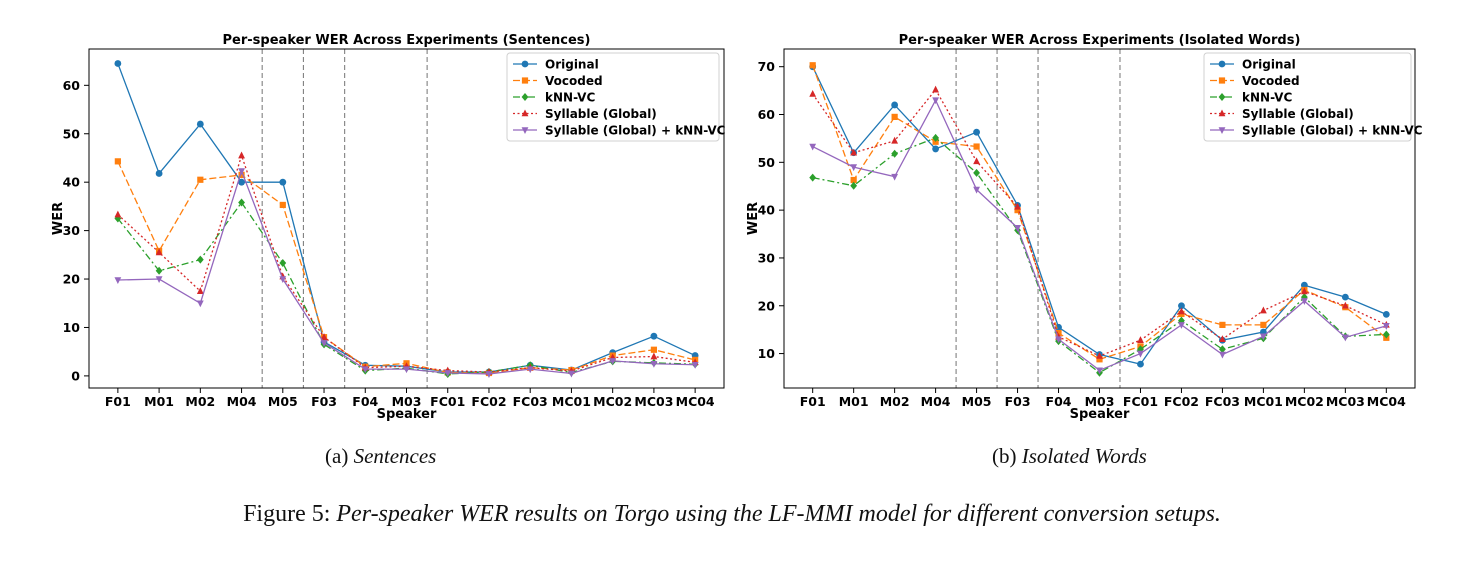  Describe the element at coordinates (1004, 456) in the screenshot. I see `subcaption-b-label: (b)` at that location.